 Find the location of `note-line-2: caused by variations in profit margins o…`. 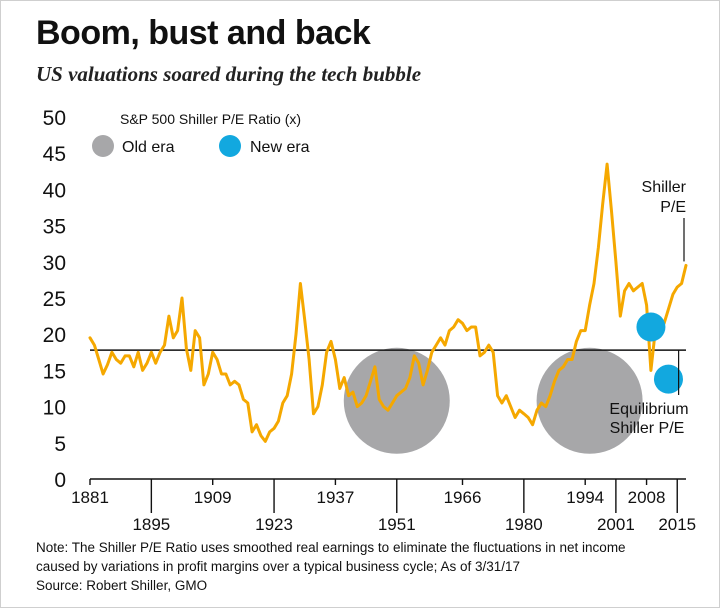

note-line-2: caused by variations in profit margins o… is located at coordinates (278, 566).